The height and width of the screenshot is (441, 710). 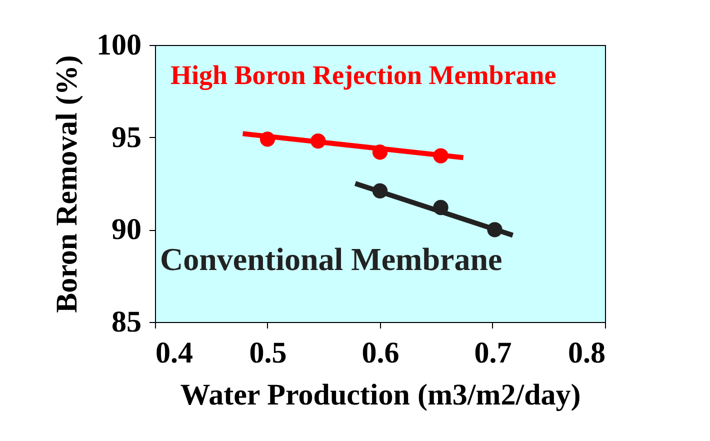 What do you see at coordinates (174, 353) in the screenshot?
I see `x-tick-label: 0.4` at bounding box center [174, 353].